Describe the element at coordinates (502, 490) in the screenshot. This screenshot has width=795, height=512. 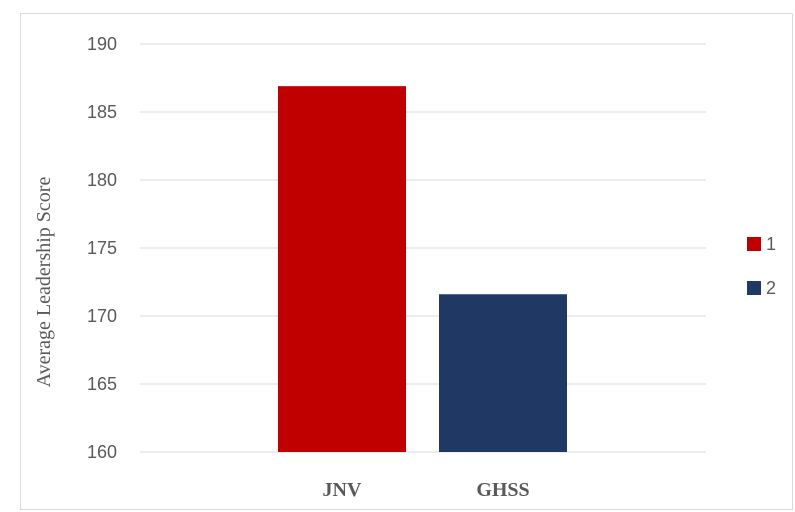
I see `x-tick-label: GHSS` at that location.